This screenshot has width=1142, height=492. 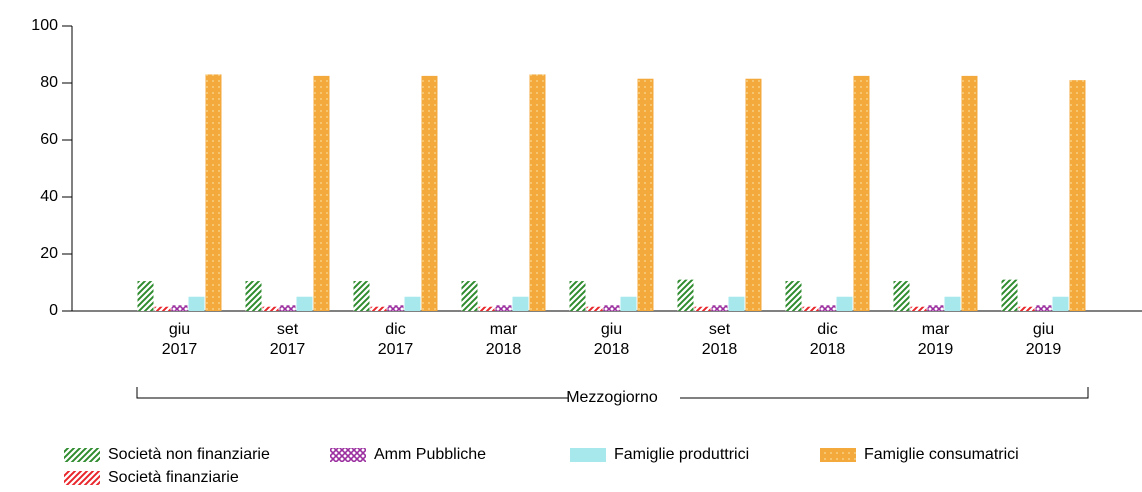 I want to click on y-tick-label: 100, so click(x=44, y=25).